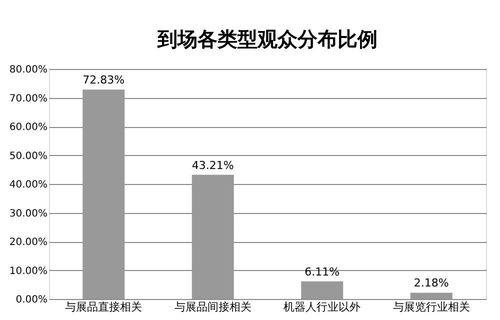  I want to click on data-label: 2.18%, so click(431, 283).